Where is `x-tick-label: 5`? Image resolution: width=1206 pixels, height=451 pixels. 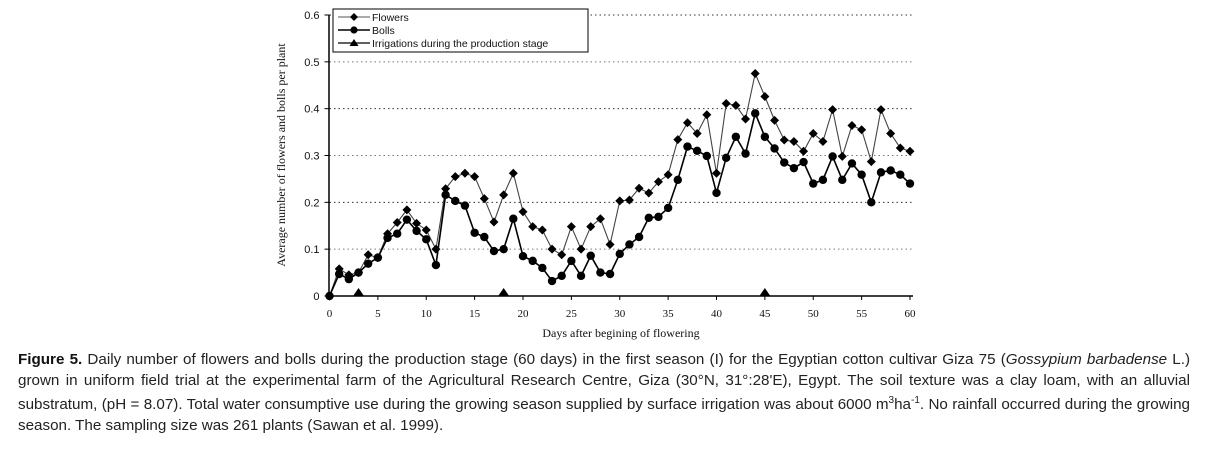
x-tick-label: 5 is located at coordinates (378, 314).